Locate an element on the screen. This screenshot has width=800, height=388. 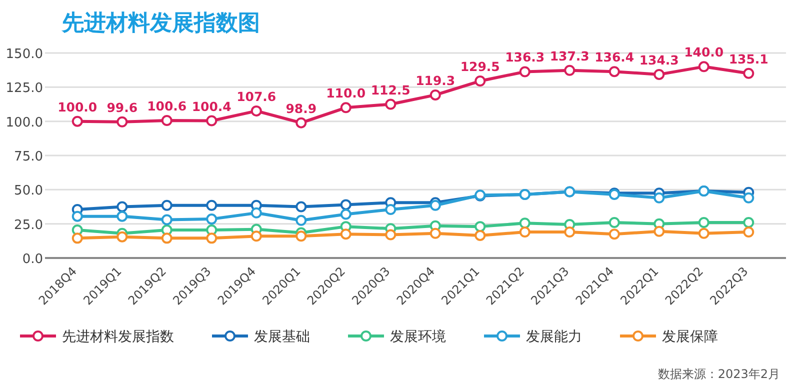
data-label: 110.0 is located at coordinates (346, 93).